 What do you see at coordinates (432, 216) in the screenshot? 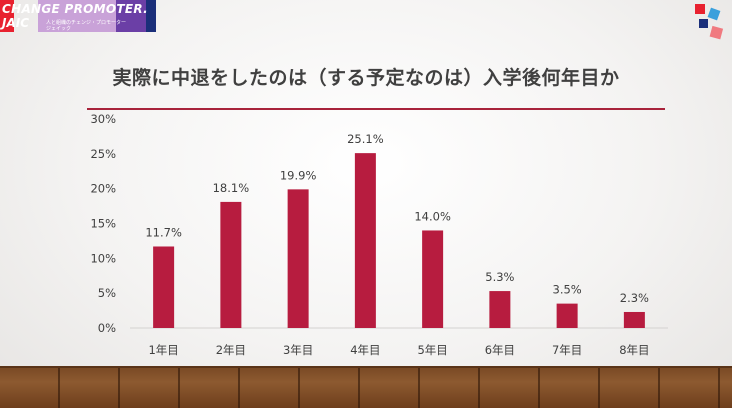
I see `bar-value-label: 14.0%` at bounding box center [432, 216].